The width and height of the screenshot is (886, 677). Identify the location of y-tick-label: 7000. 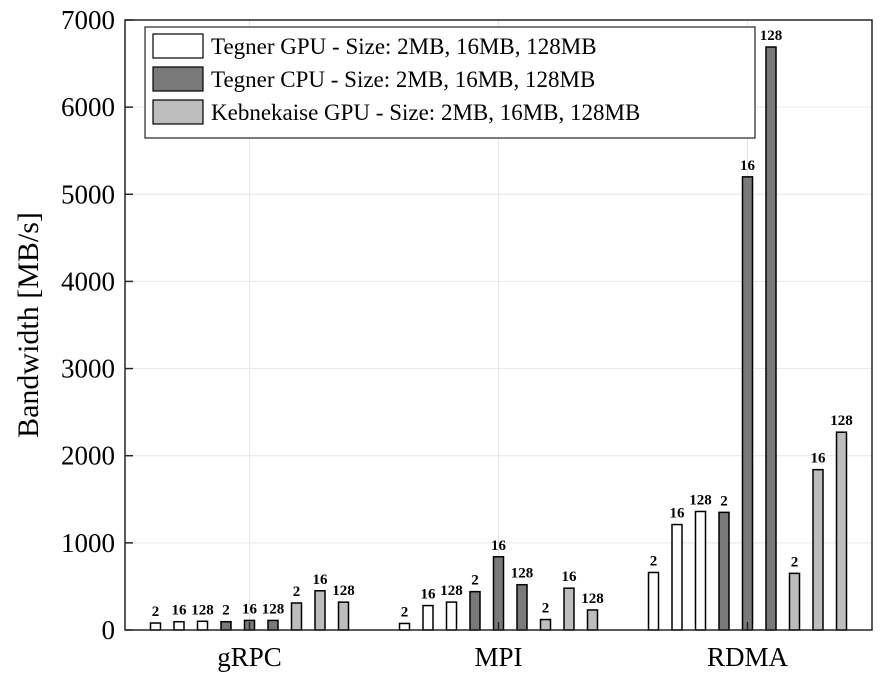
(88, 20).